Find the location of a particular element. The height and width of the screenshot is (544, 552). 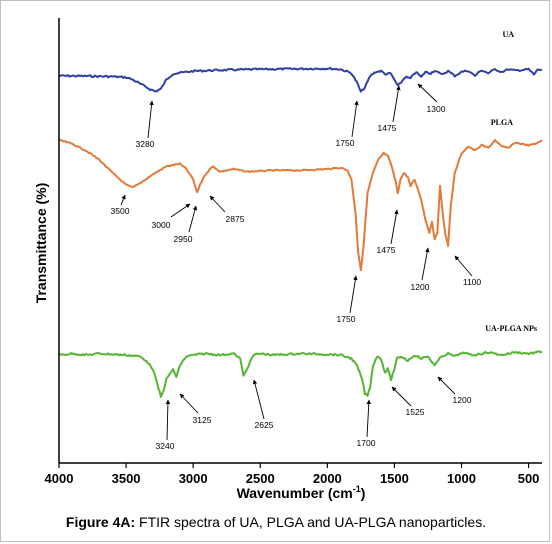

peak-label: 1300 is located at coordinates (436, 109).